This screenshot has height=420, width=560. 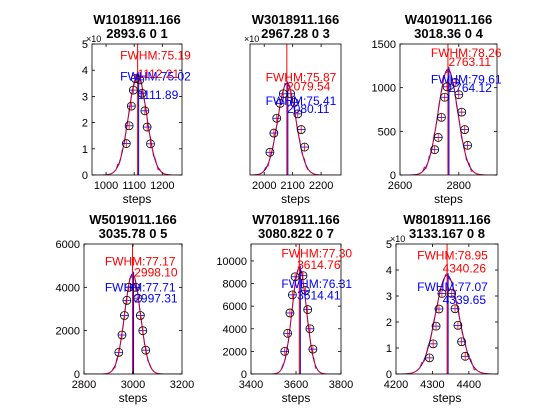 What do you see at coordinates (155, 56) in the screenshot?
I see `fit-annotation: FWHM:75.19` at bounding box center [155, 56].